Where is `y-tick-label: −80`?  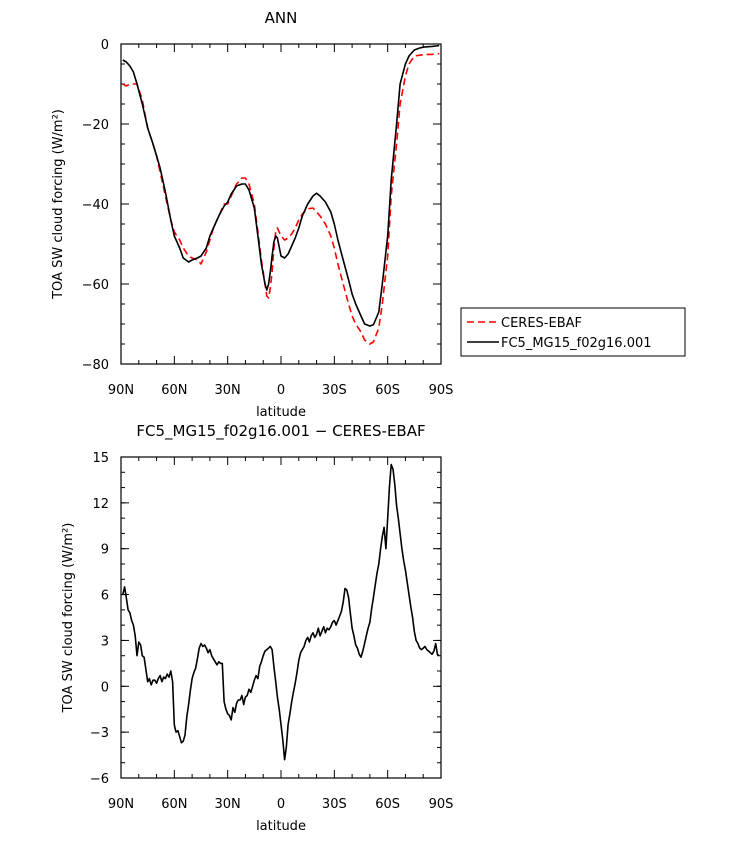 y-tick-label: −80 is located at coordinates (95, 365).